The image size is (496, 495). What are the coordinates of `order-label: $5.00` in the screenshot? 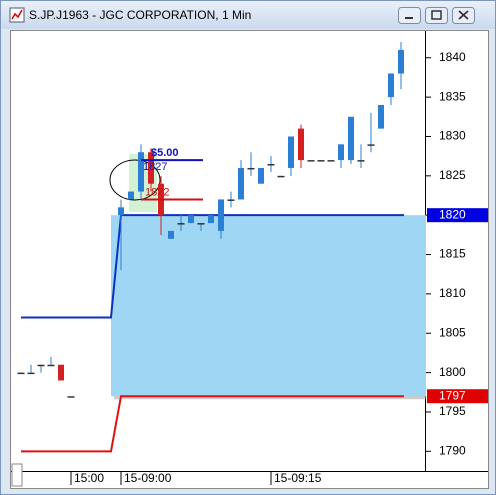 It's located at (165, 153).